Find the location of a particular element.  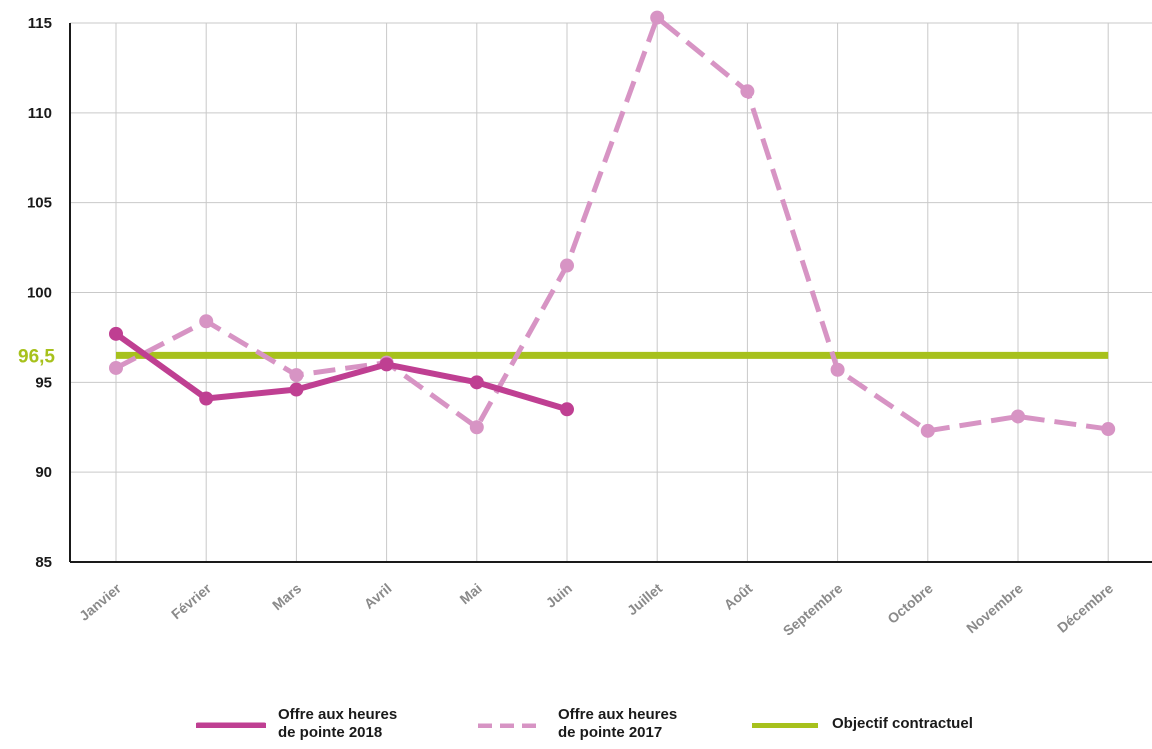

y-tick-label: 110 is located at coordinates (40, 113).